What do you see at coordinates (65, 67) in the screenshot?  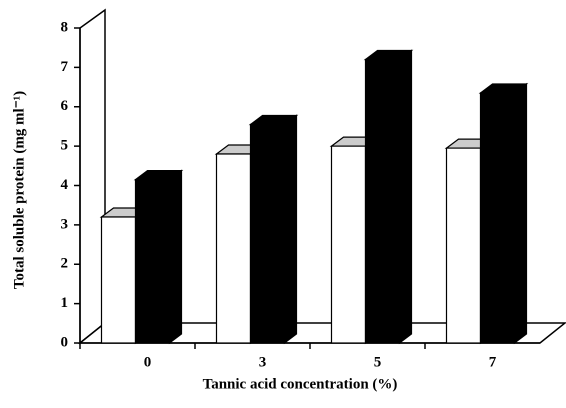 I see `y-tick-label: 7` at bounding box center [65, 67].